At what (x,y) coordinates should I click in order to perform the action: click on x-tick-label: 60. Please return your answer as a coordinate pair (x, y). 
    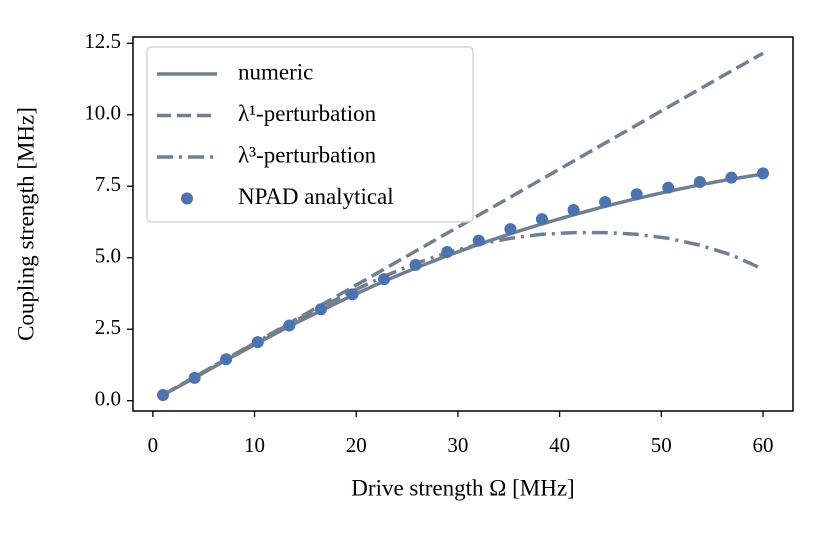
    Looking at the image, I should click on (763, 445).